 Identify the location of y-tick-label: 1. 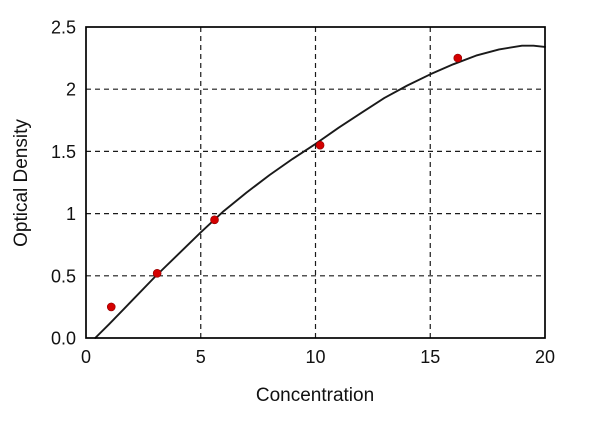
(71, 214).